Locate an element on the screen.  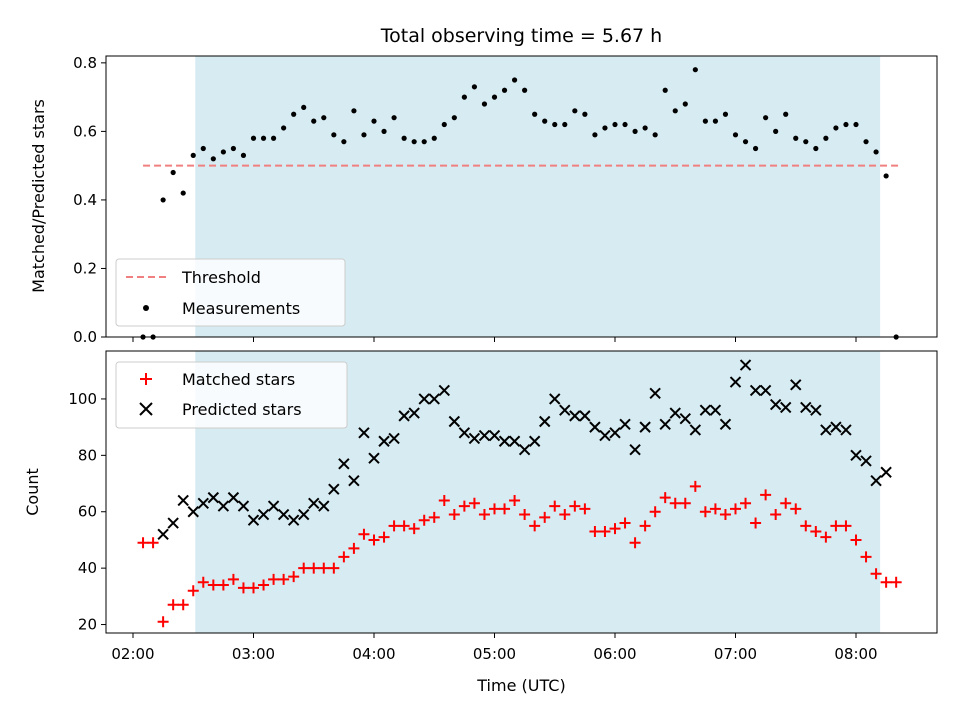
bottom-y-axis-label: Count is located at coordinates (32, 492).